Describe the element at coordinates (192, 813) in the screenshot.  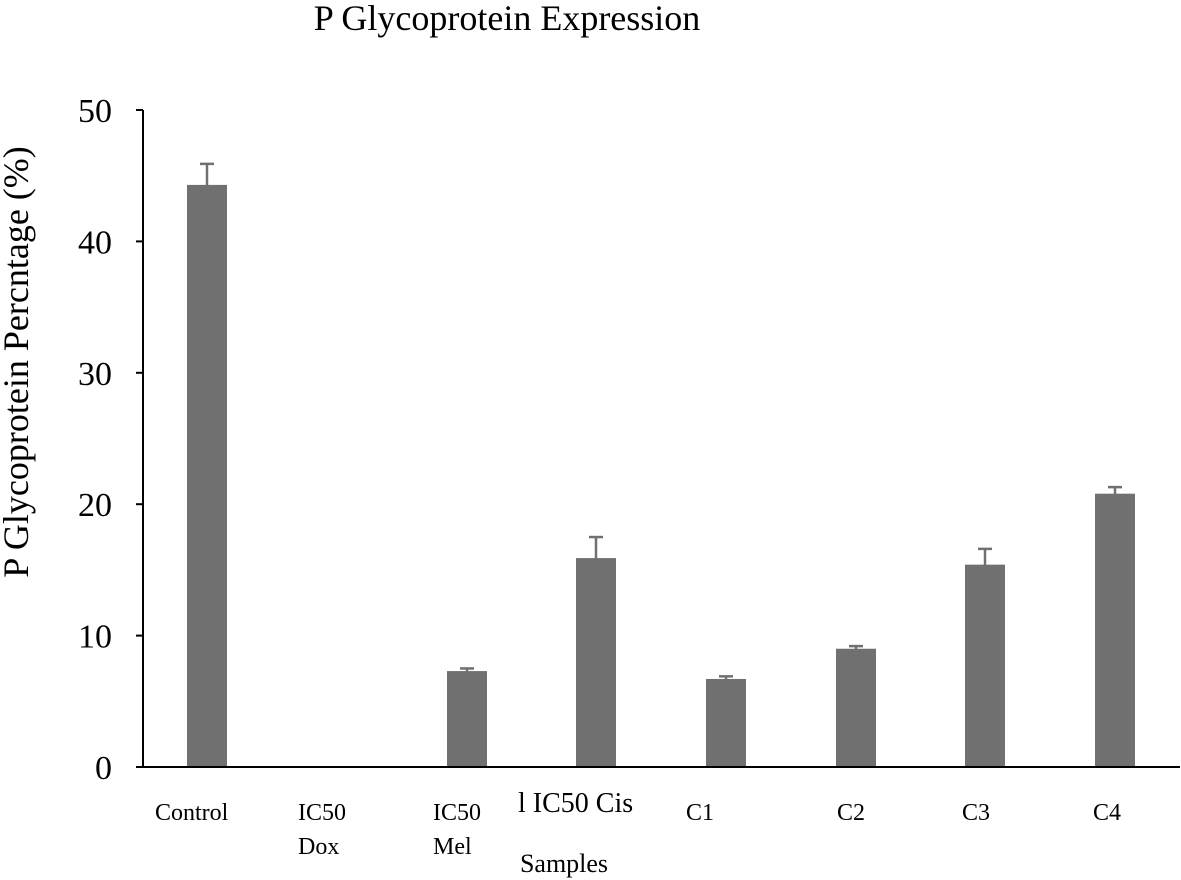
I see `x-tick-label-0: Control` at that location.